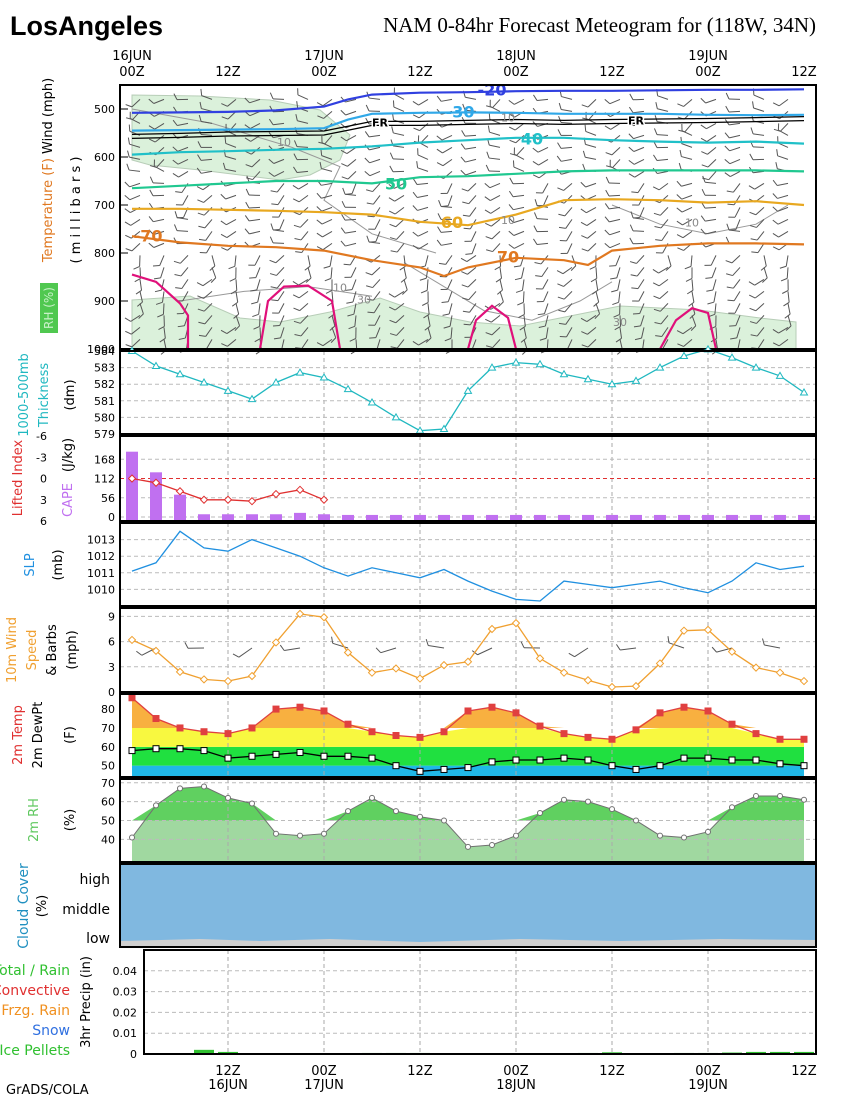 This screenshot has height=1100, width=850. I want to click on li-tick-label: 6, so click(43, 521).